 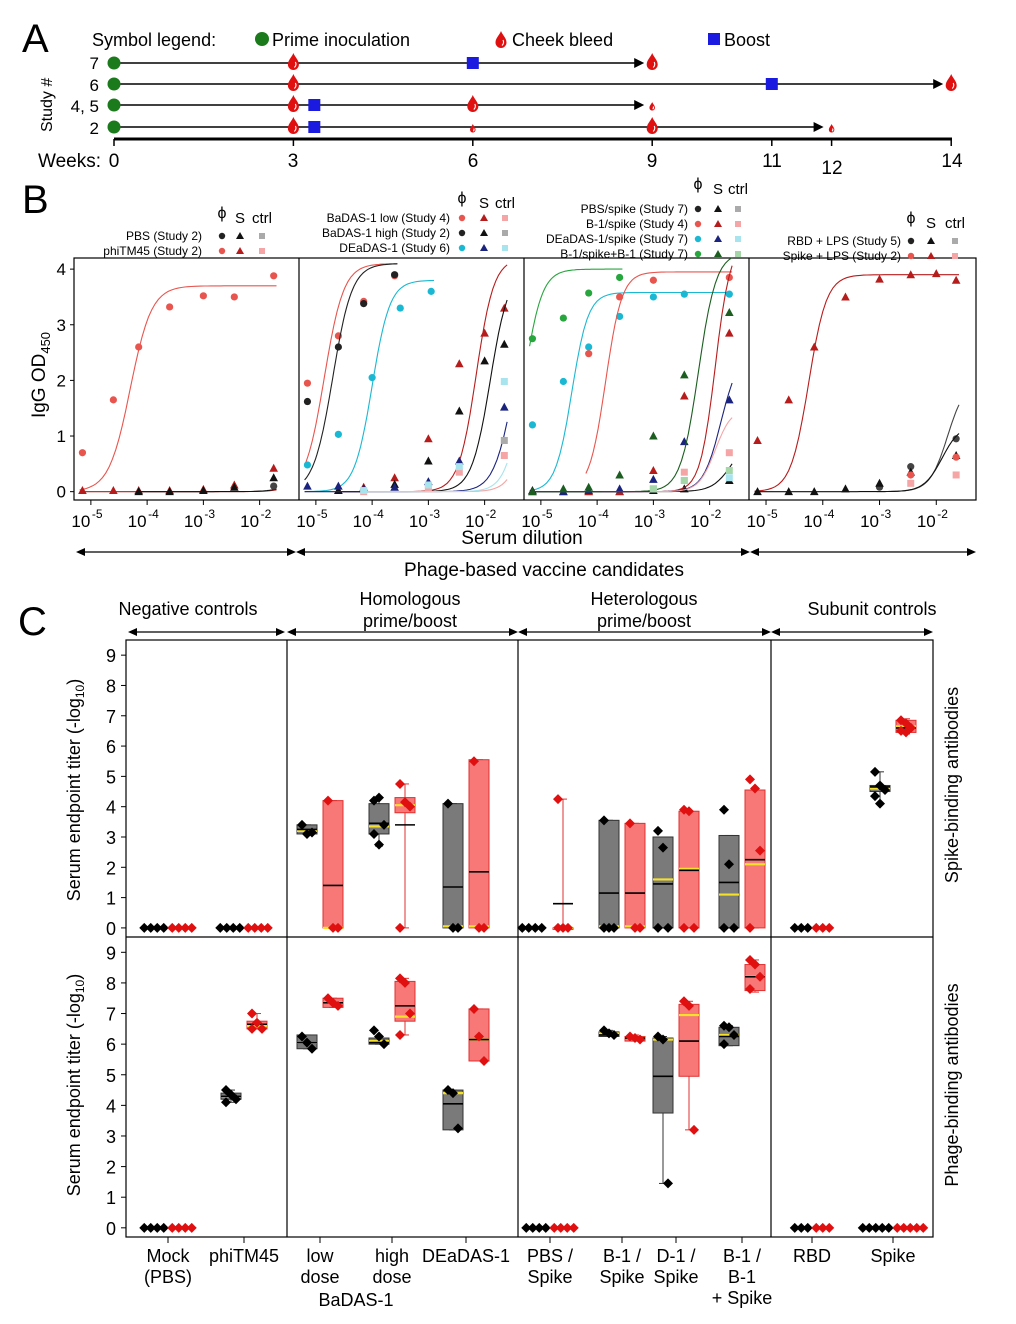 I want to click on b-xtick-exp-3-1: -4, so click(x=829, y=514).